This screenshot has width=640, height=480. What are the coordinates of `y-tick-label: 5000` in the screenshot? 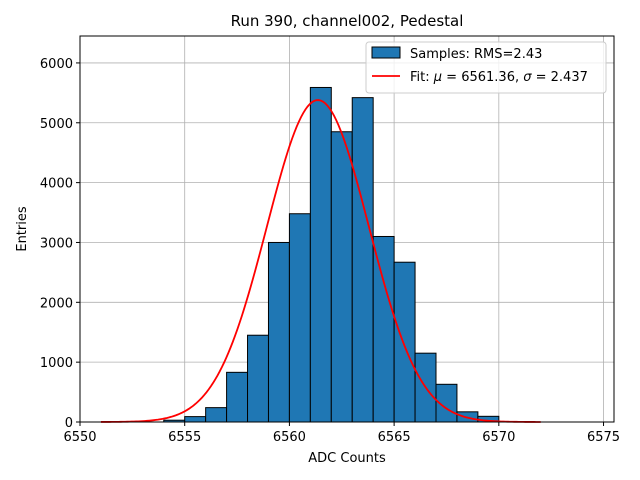 It's located at (56, 124).